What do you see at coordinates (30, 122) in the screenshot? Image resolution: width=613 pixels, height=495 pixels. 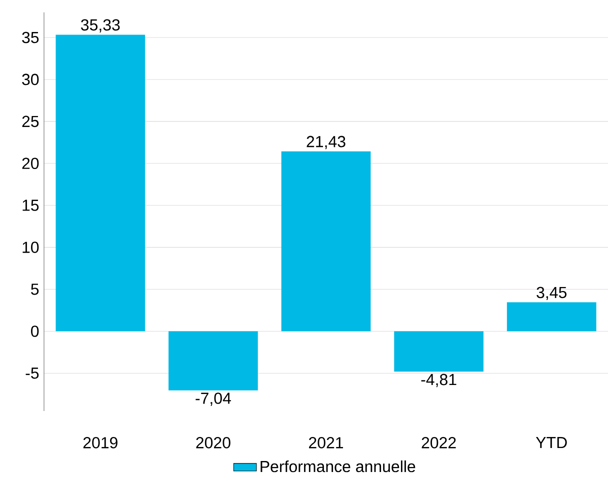 I see `y-tick-label: 25` at bounding box center [30, 122].